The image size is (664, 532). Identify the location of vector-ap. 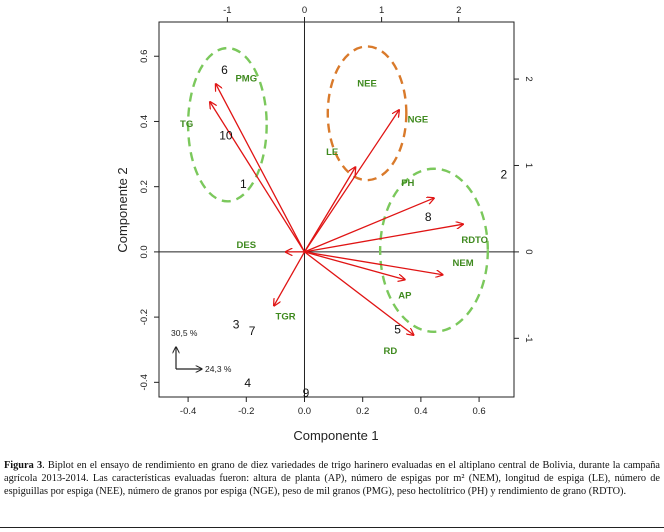
(354, 265).